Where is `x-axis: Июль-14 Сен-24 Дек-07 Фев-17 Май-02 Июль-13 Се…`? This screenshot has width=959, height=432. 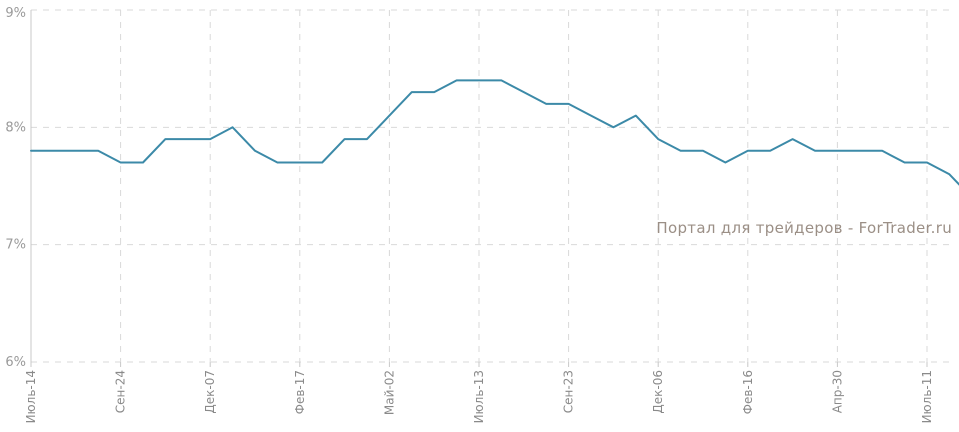
x-axis: Июль-14 Сен-24 Дек-07 Фев-17 Май-02 Июль-13 Се… is located at coordinates (479, 392).